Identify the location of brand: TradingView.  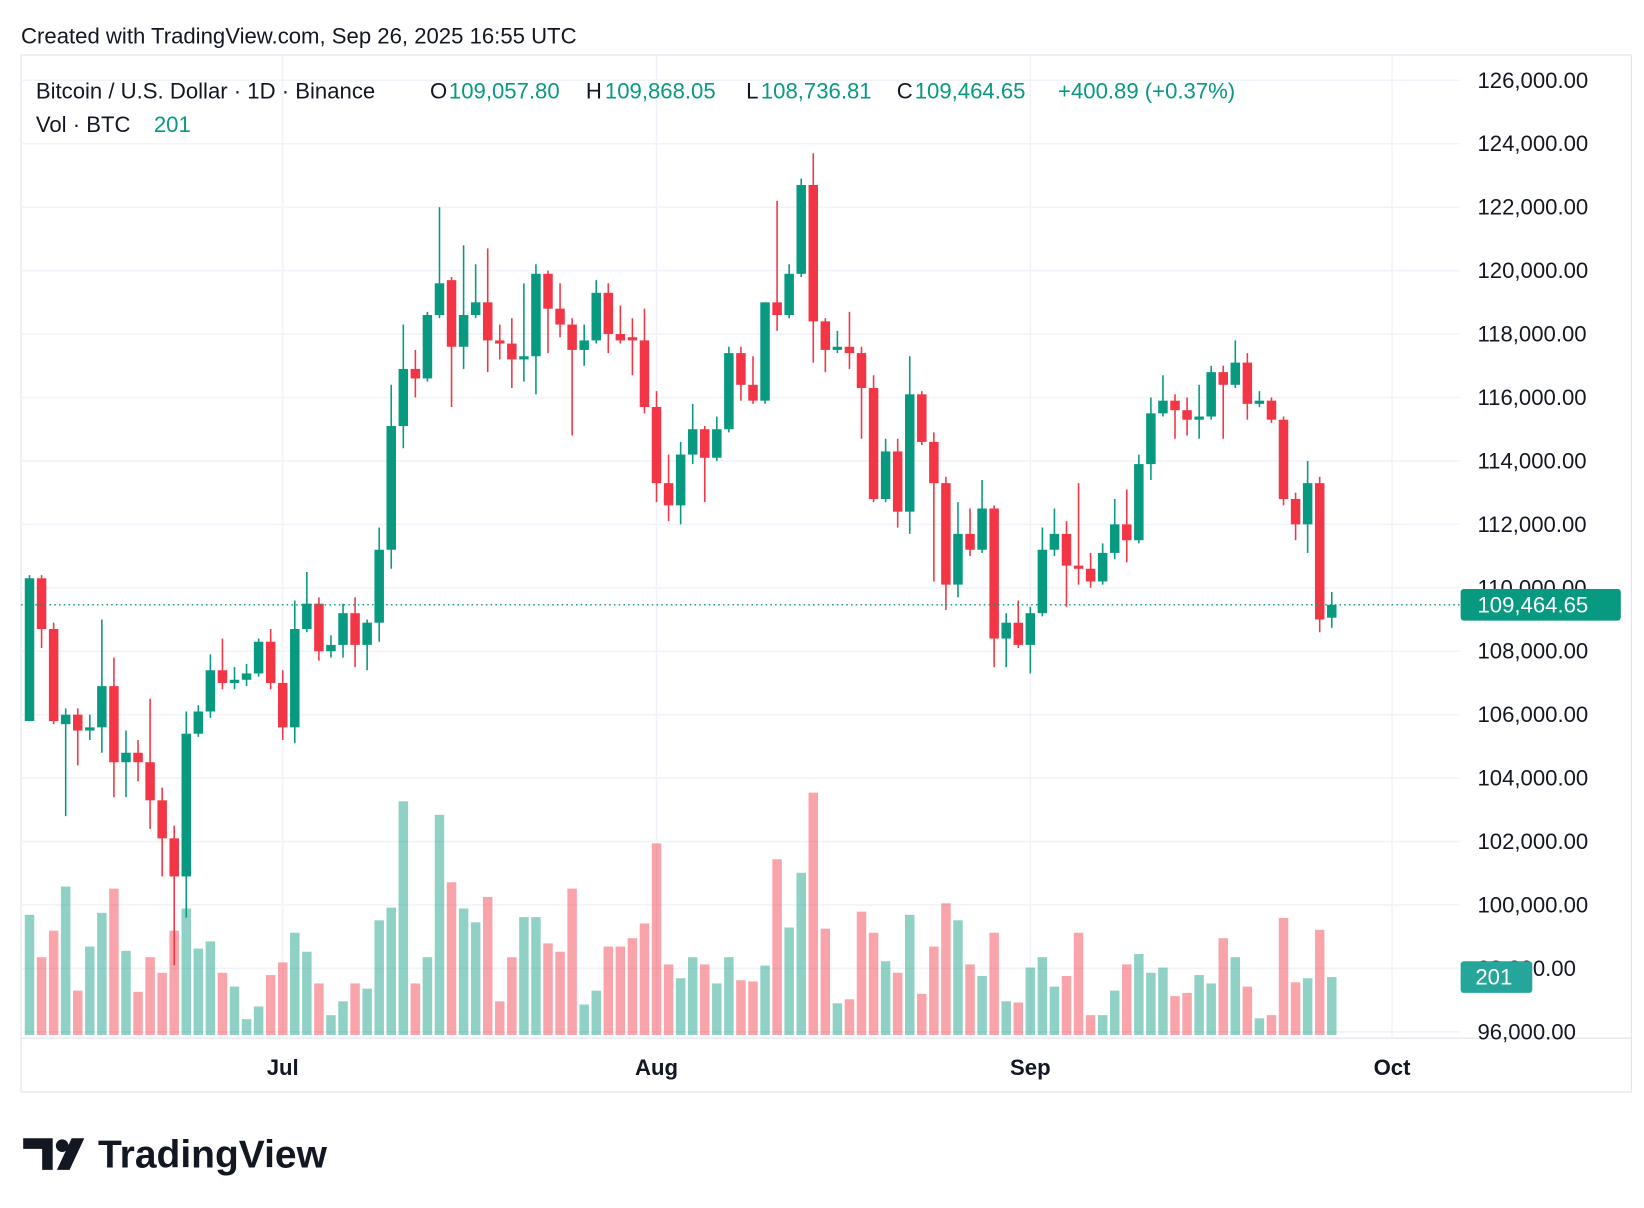
(213, 1155).